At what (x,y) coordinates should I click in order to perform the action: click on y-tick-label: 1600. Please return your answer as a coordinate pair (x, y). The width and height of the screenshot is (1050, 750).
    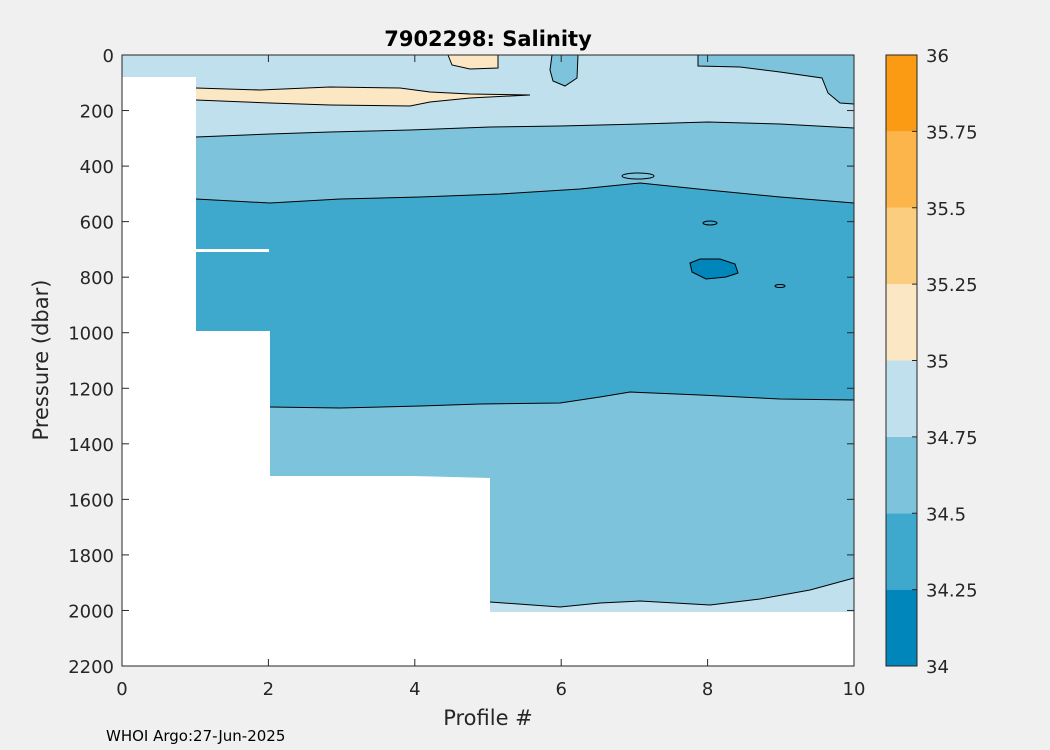
    Looking at the image, I should click on (91, 500).